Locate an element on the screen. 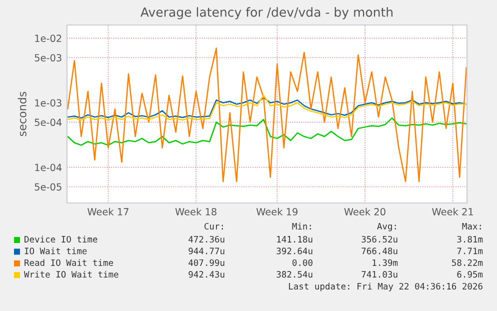 This screenshot has width=497, height=311. line-series is located at coordinates (267, 131).